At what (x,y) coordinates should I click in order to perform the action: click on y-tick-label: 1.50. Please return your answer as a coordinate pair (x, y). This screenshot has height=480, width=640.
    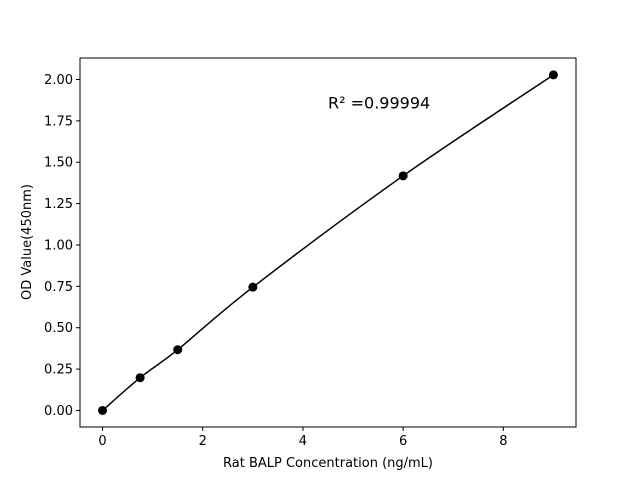
    Looking at the image, I should click on (58, 163).